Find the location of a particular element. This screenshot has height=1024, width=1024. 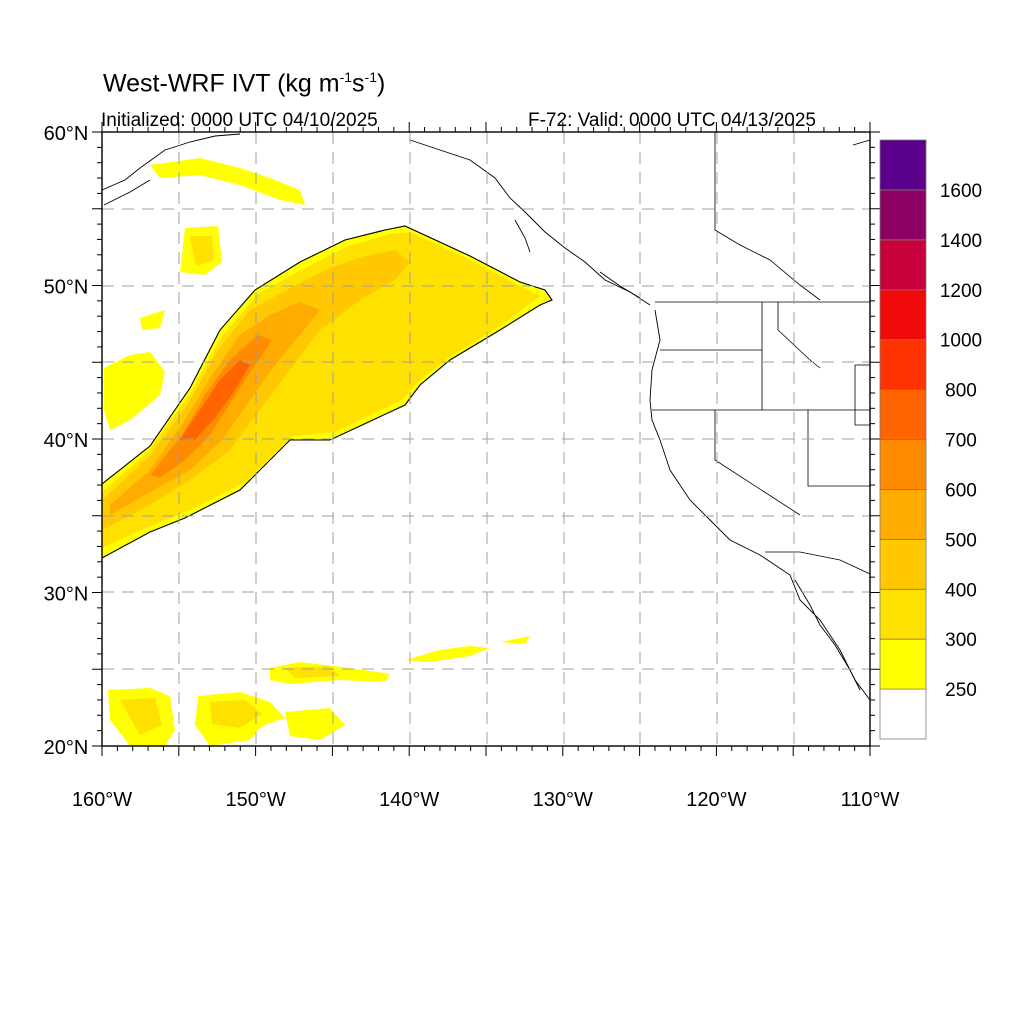

ivt-outline is located at coordinates (327, 392).